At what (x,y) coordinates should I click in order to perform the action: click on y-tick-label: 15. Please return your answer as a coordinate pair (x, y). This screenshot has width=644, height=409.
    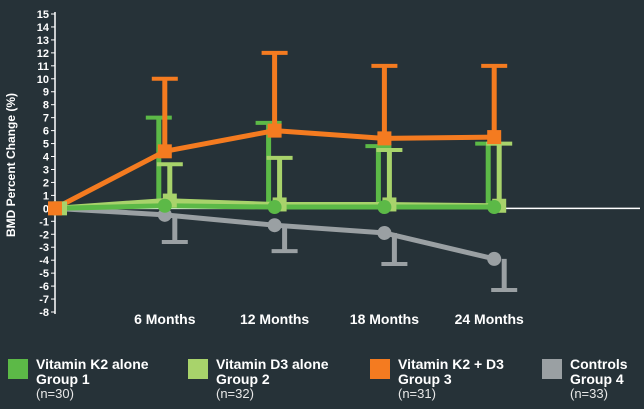
    Looking at the image, I should click on (43, 15).